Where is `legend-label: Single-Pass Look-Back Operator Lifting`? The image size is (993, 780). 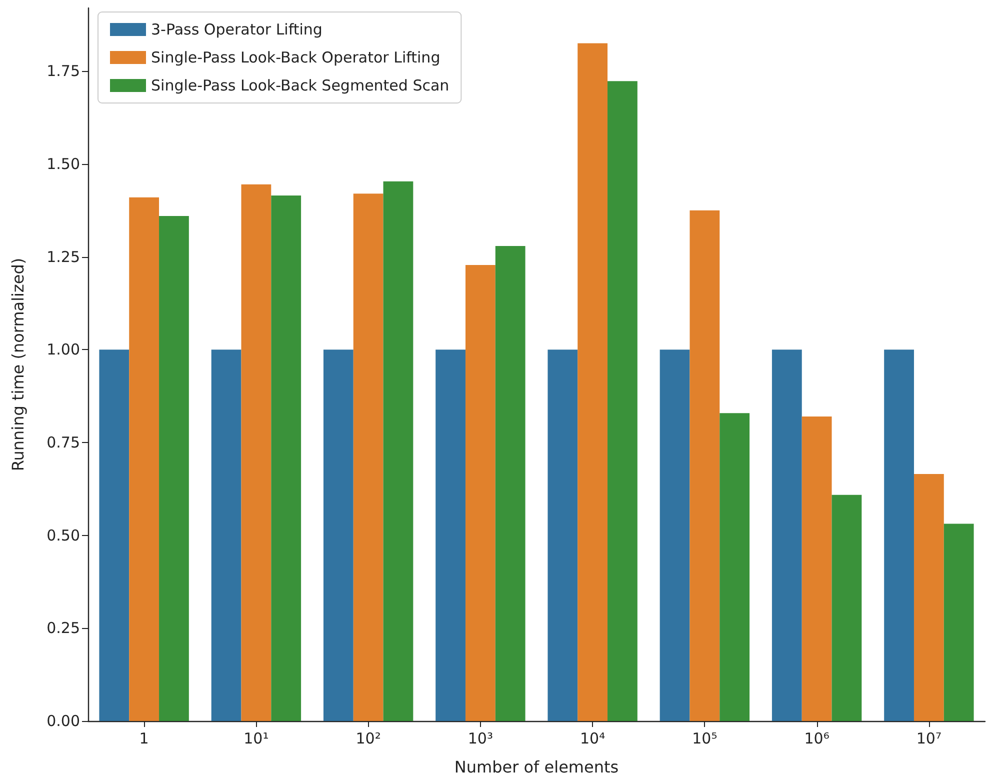 legend-label: Single-Pass Look-Back Operator Lifting is located at coordinates (295, 57).